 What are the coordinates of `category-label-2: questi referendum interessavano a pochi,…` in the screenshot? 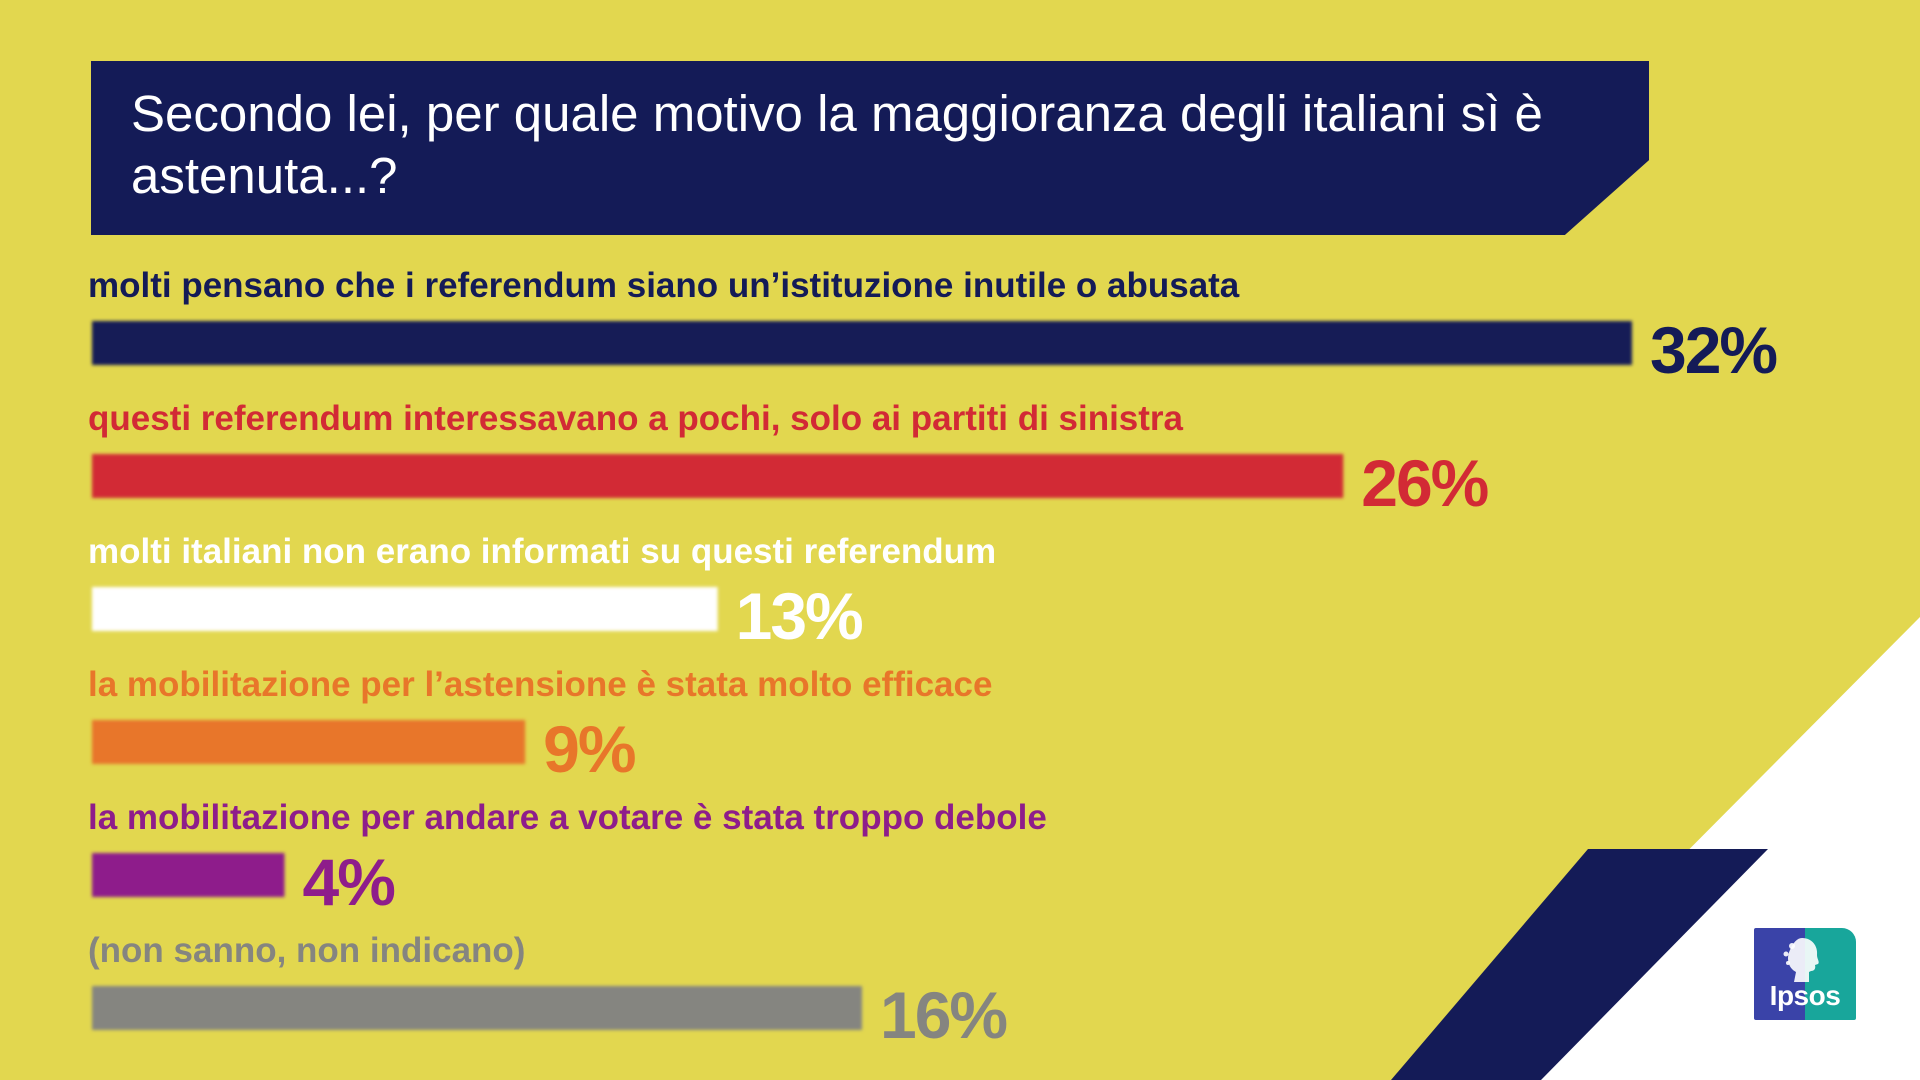 It's located at (636, 418).